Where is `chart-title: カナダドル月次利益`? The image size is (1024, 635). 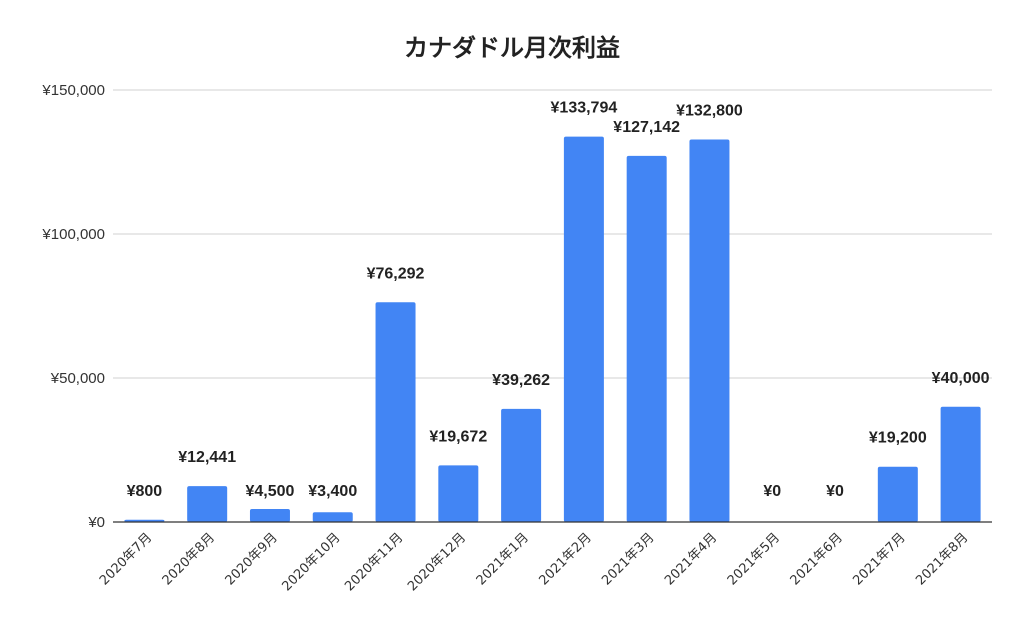
chart-title: カナダドル月次利益 is located at coordinates (512, 48).